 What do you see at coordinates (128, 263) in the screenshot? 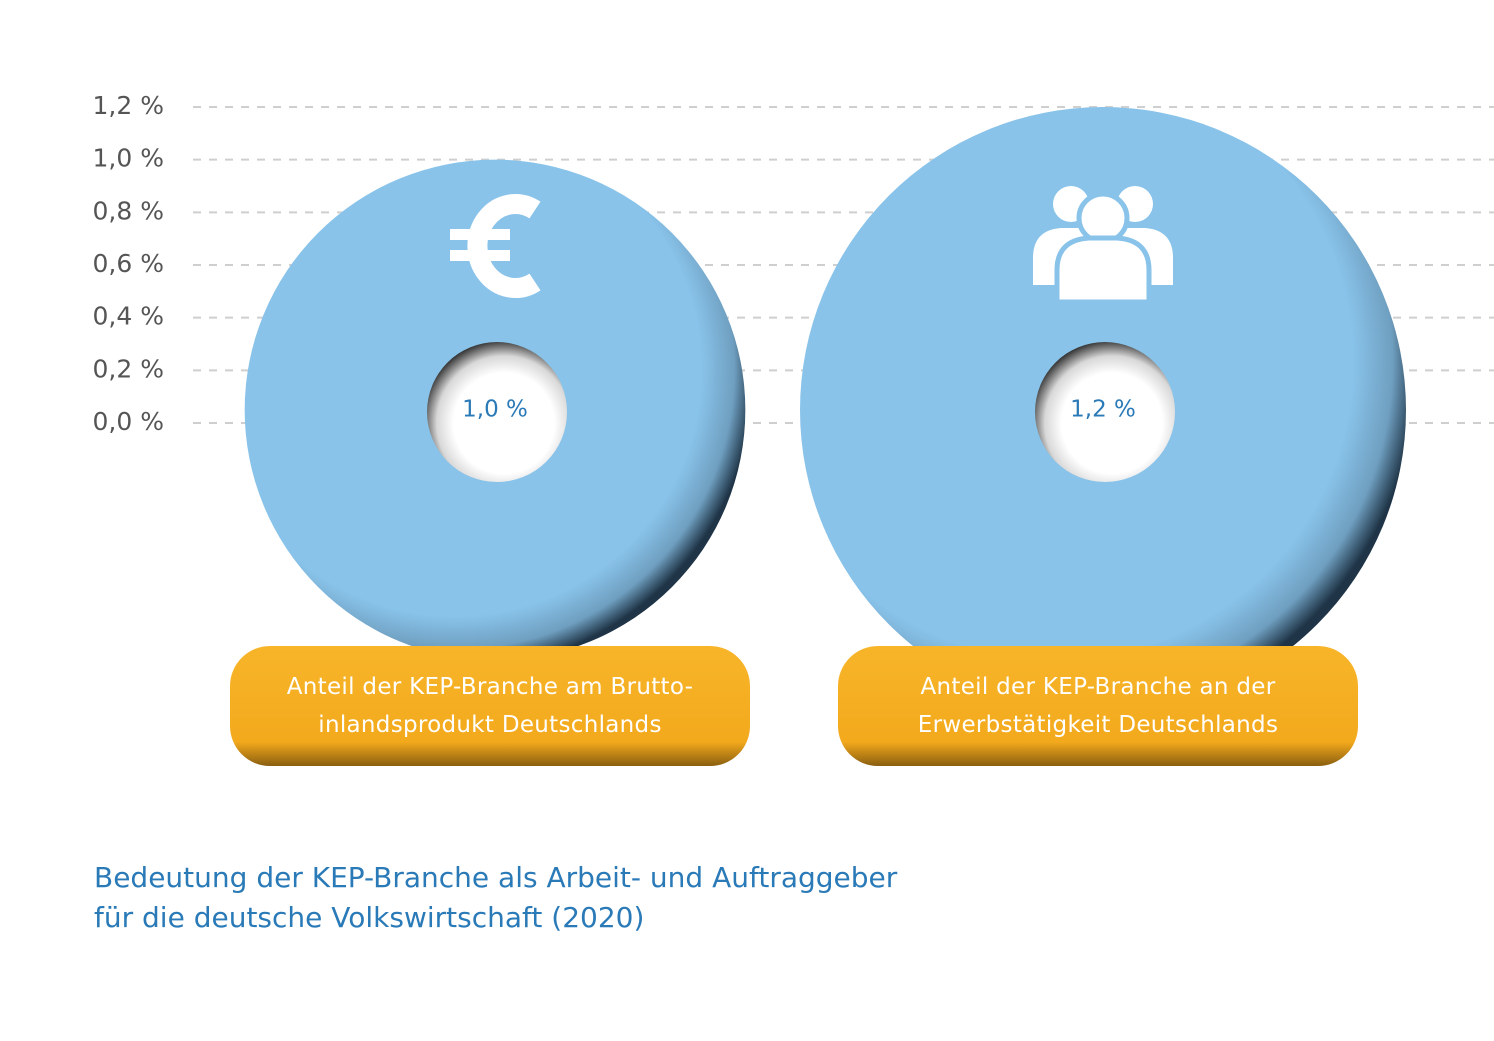
I see `y-tick-label: 0,6 %` at bounding box center [128, 263].